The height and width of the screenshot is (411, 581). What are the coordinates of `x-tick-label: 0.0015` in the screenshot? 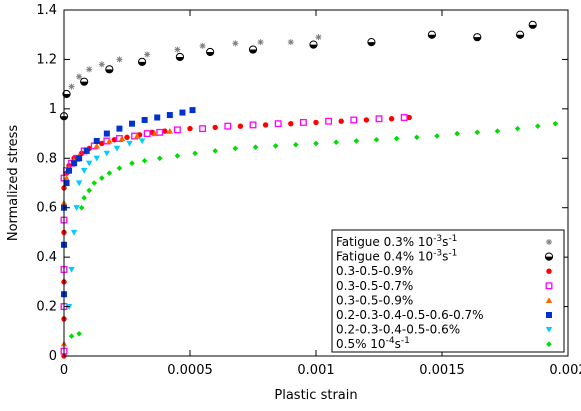 It's located at (442, 370).